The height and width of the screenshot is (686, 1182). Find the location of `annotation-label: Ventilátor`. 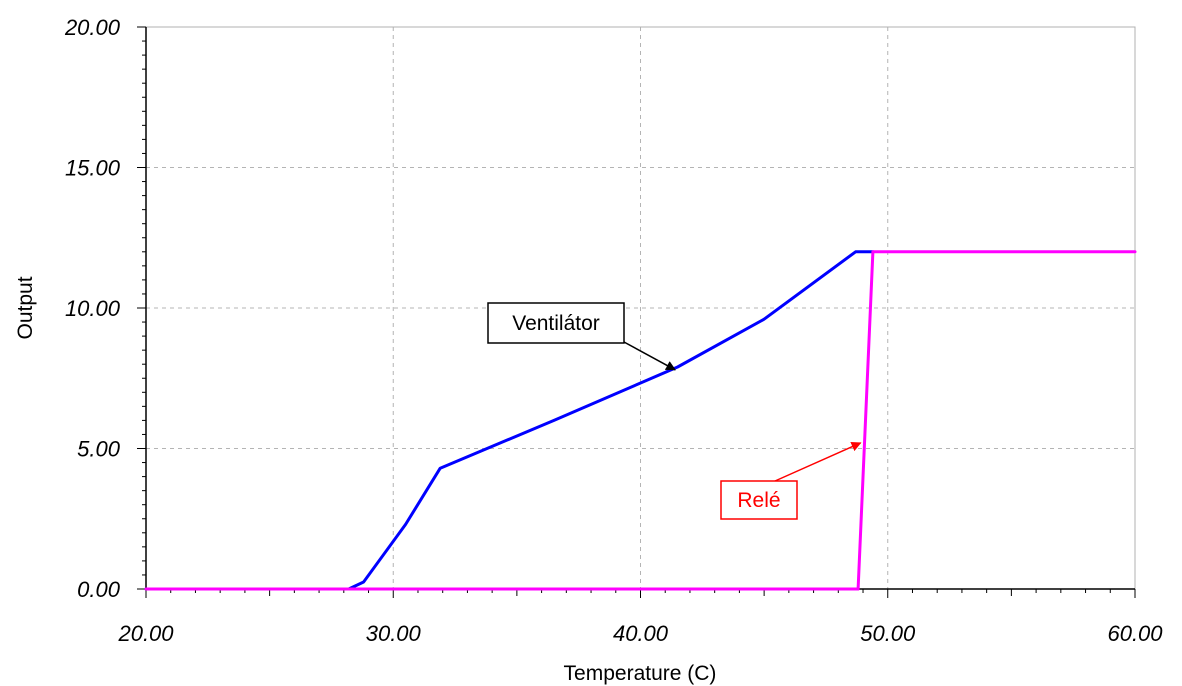

annotation-label: Ventilátor is located at coordinates (556, 323).